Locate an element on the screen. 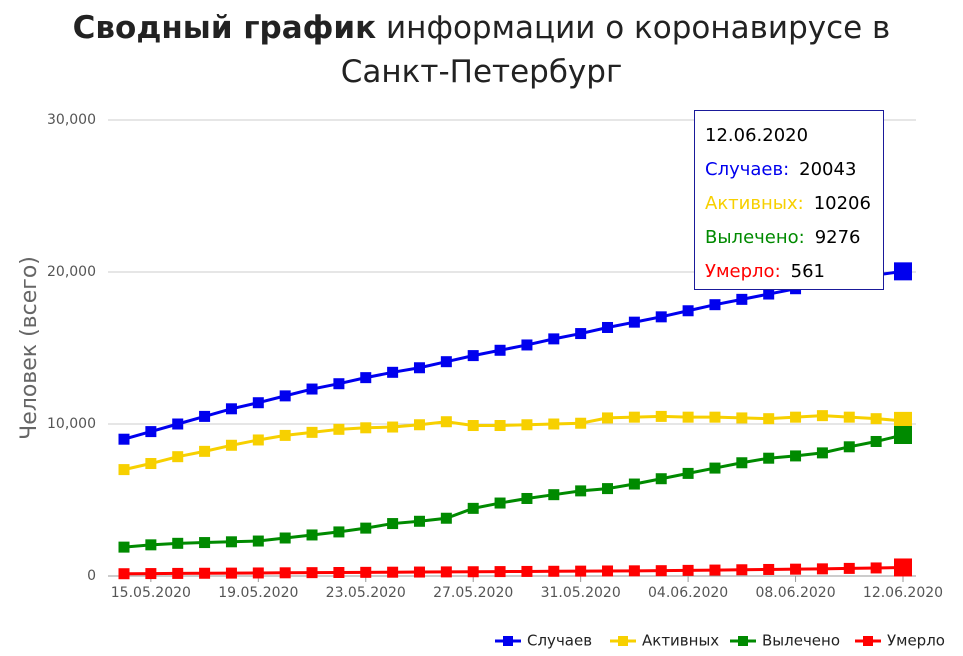  x-tick-label: 04.06.2020 is located at coordinates (688, 593).